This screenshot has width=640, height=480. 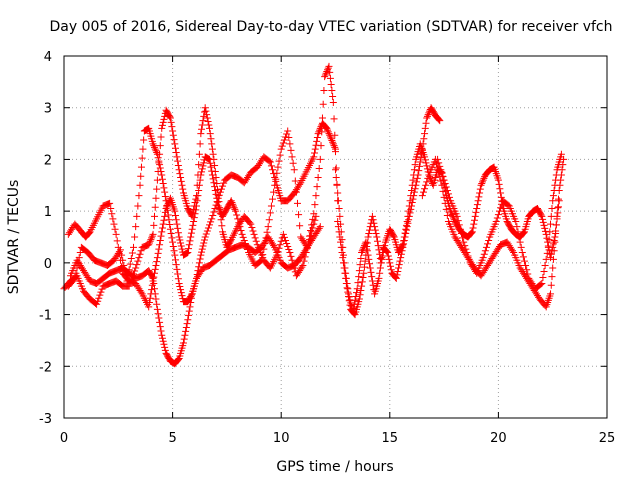 What do you see at coordinates (45, 238) in the screenshot?
I see `y-tick-labels: -3 -2 -1 0 1 2 3 4` at bounding box center [45, 238].